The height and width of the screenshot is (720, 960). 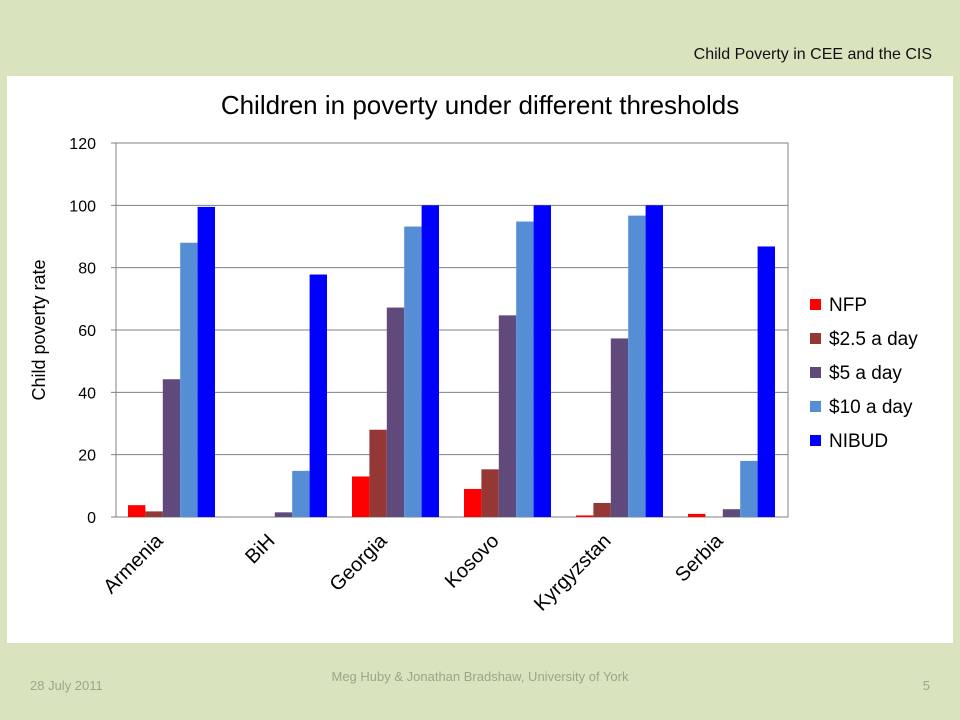 I want to click on y-axis-label: Child poverty rate, so click(x=39, y=329).